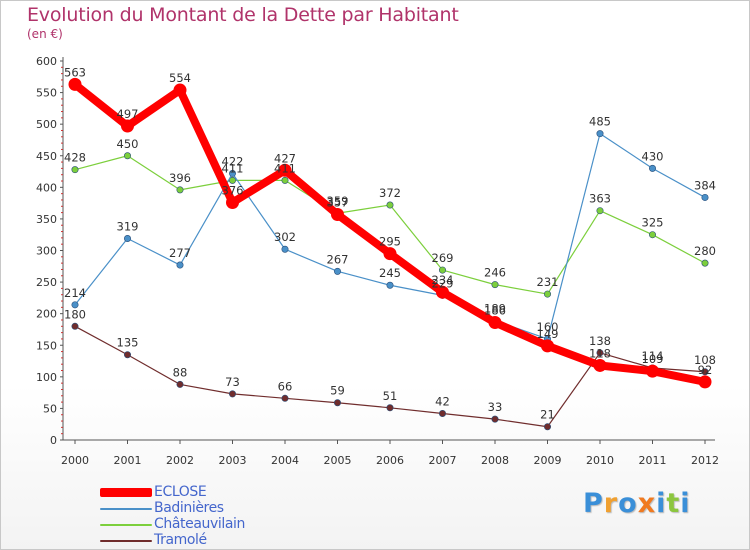 Image resolution: width=750 pixels, height=550 pixels. I want to click on data-label: 563, so click(75, 72).